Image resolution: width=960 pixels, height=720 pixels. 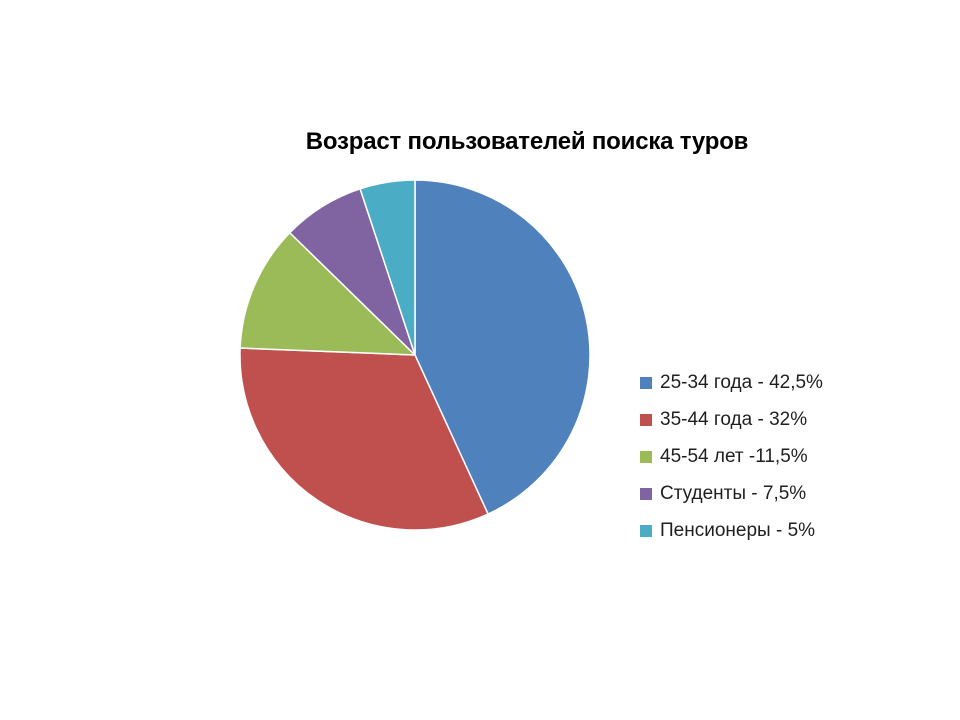 I want to click on legend-label: 45-54 лет -11,5%, so click(x=734, y=456).